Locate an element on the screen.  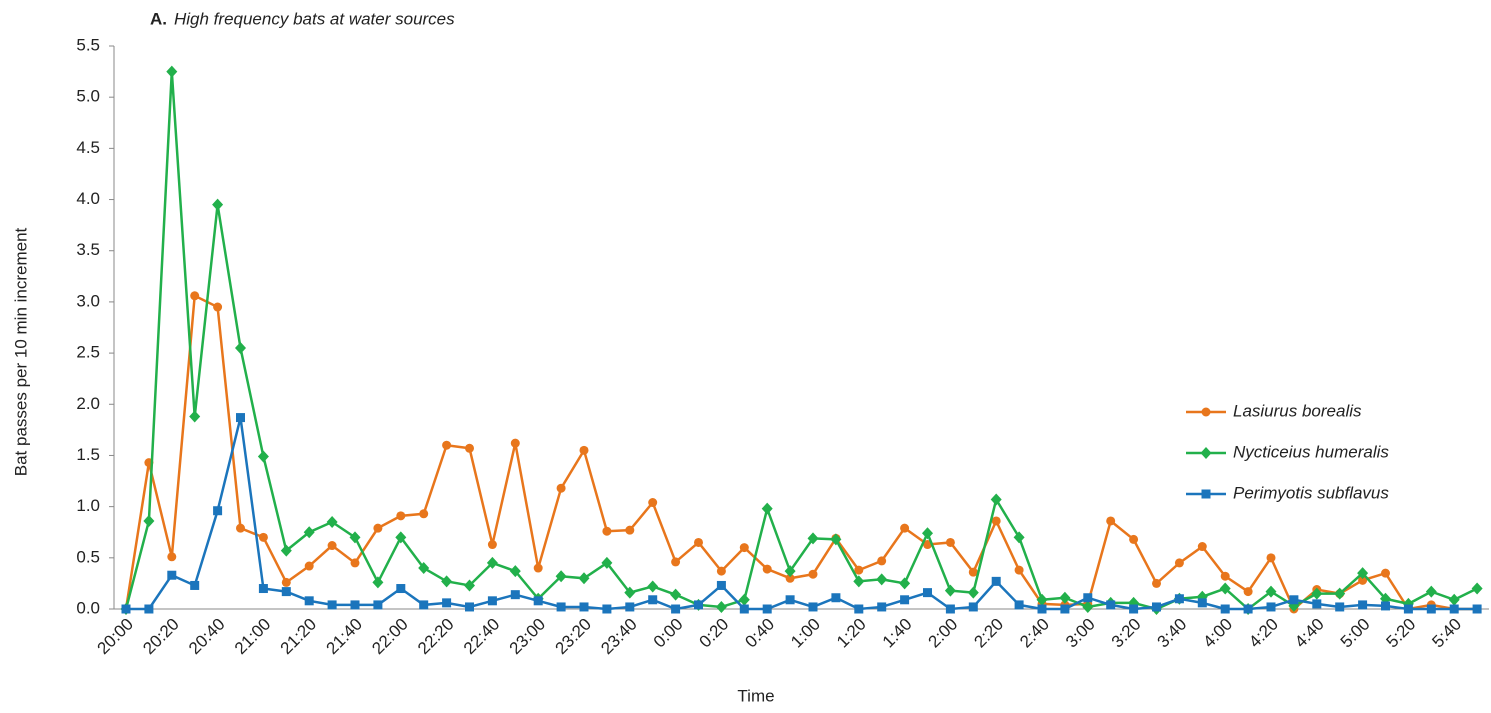
x-tick-label: 1:00 is located at coordinates (805, 633).